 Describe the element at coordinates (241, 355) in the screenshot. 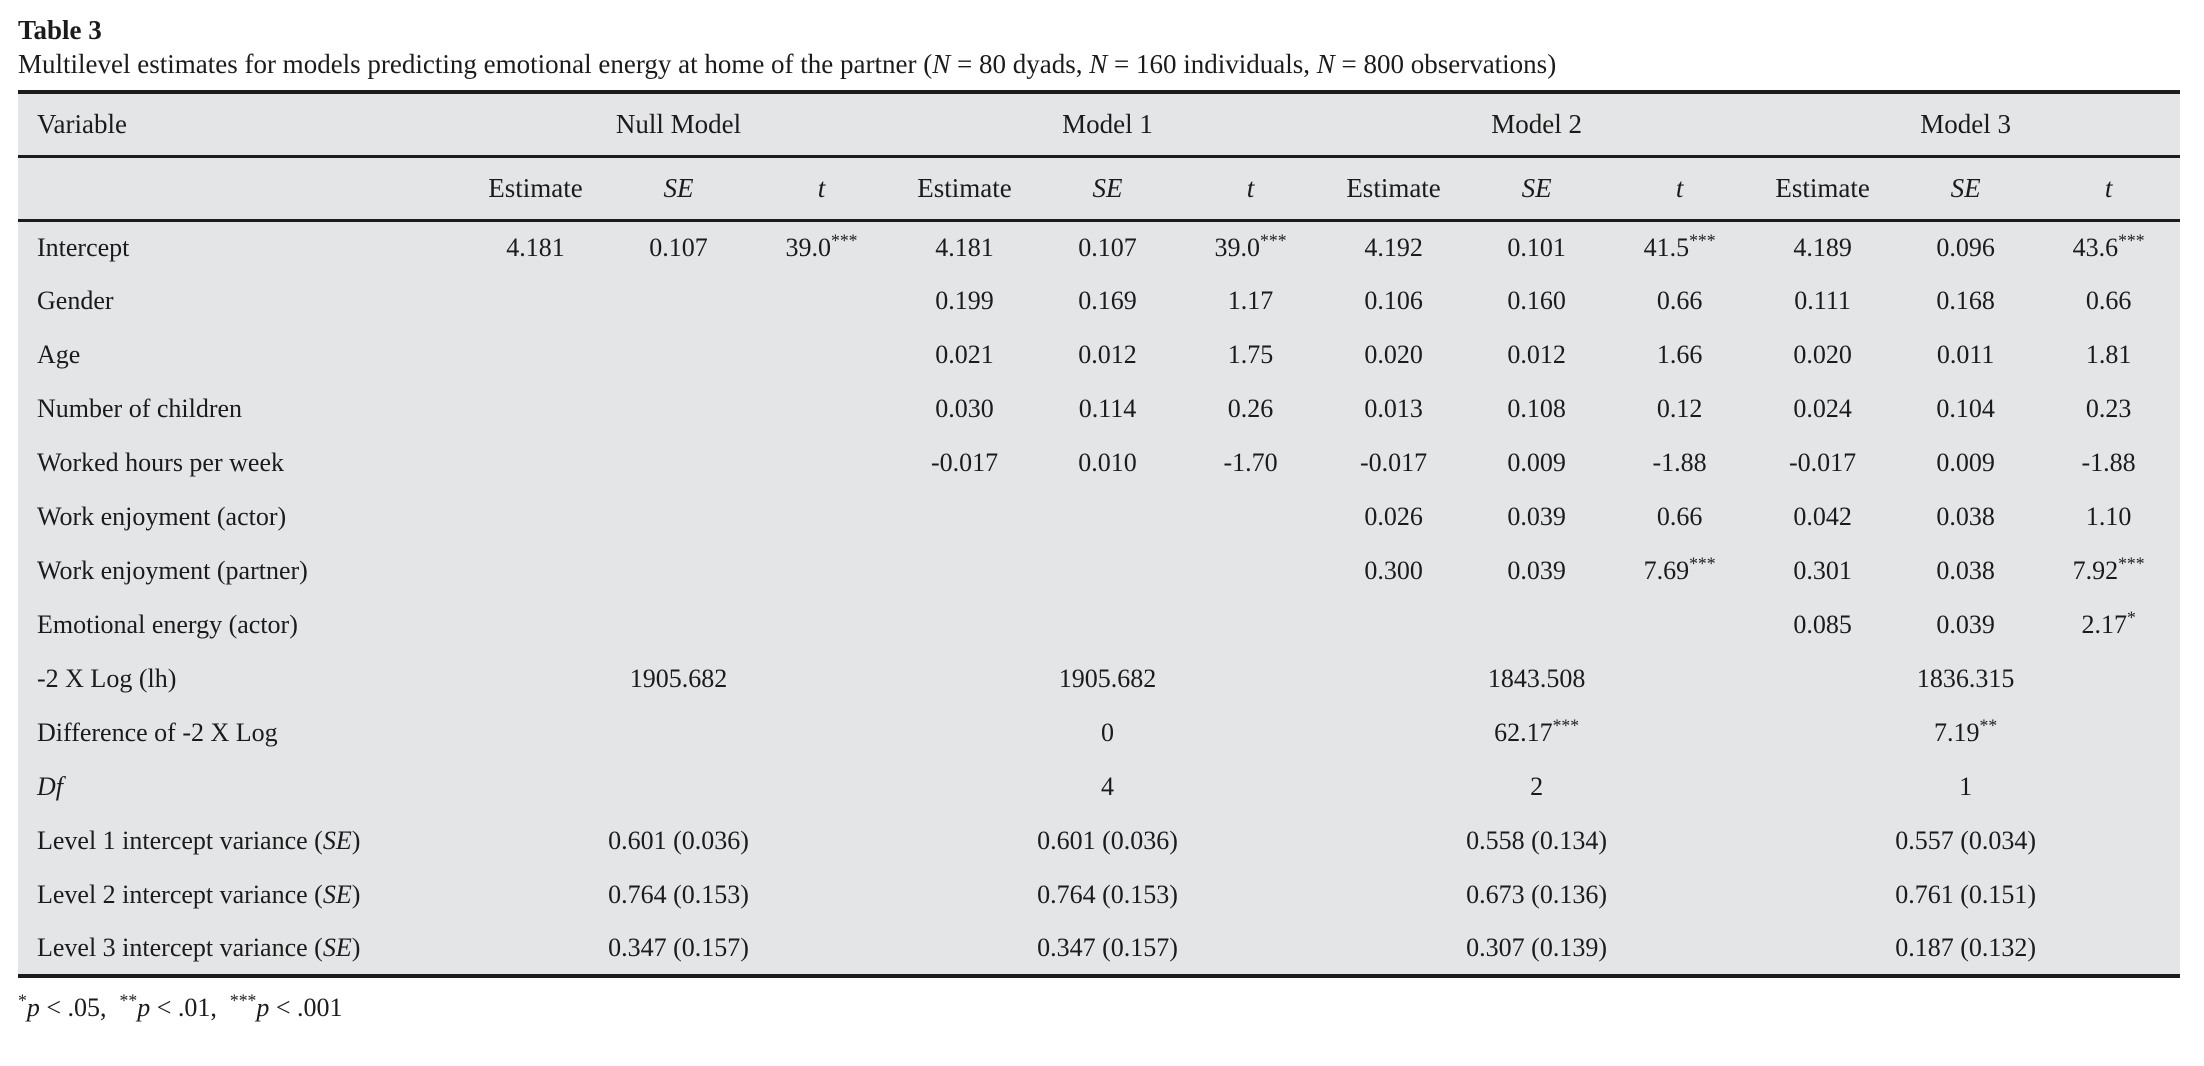

I see `row-label: Age` at that location.